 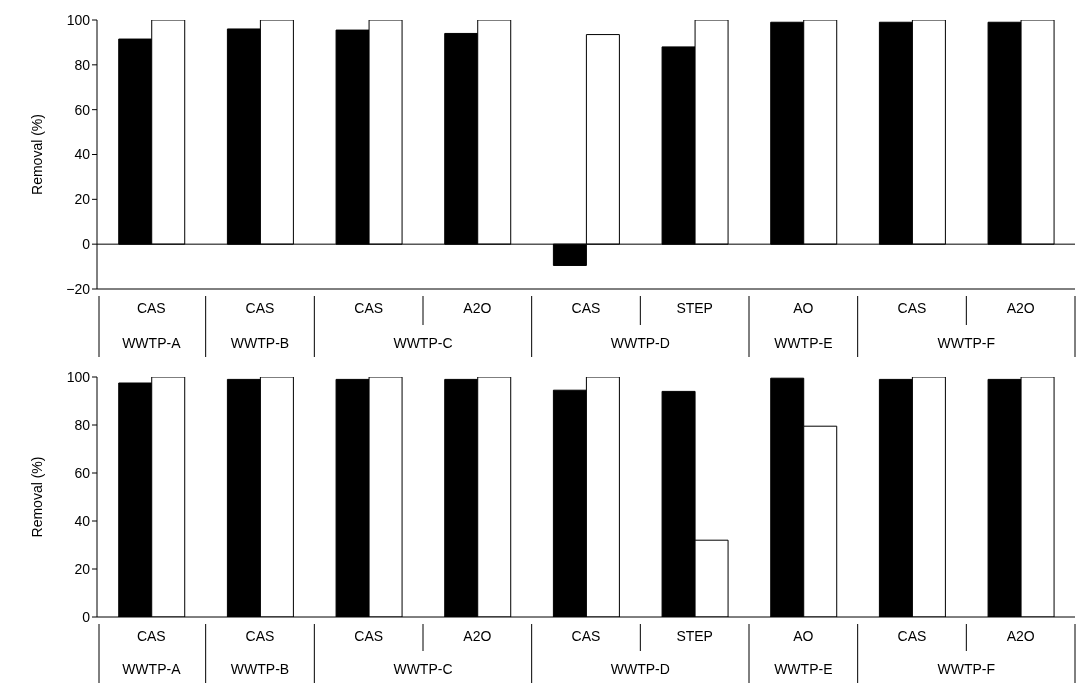 What do you see at coordinates (78, 288) in the screenshot?
I see `y-tick-label: −20` at bounding box center [78, 288].